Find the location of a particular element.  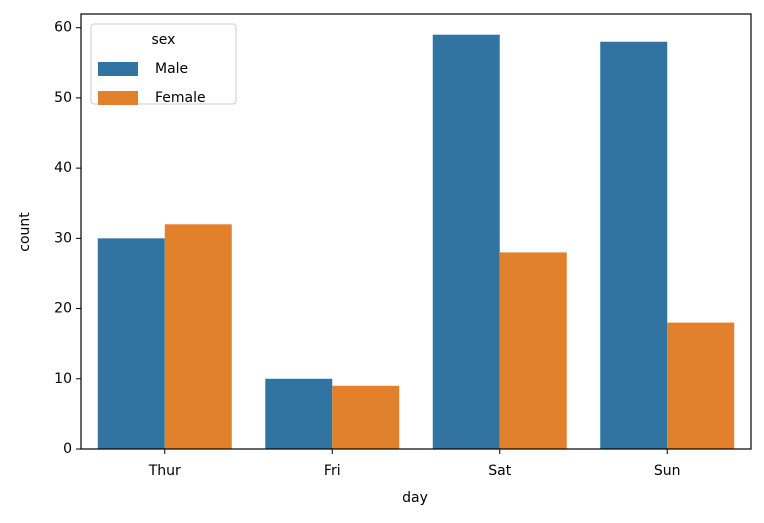

y-tick-label: 60 is located at coordinates (63, 28).